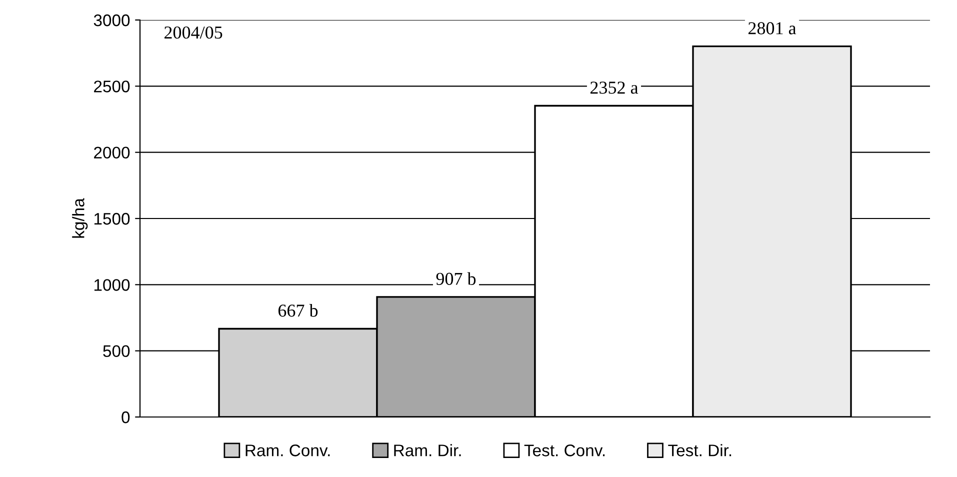 This screenshot has width=957, height=477. I want to click on y-tick-label: 500, so click(116, 351).